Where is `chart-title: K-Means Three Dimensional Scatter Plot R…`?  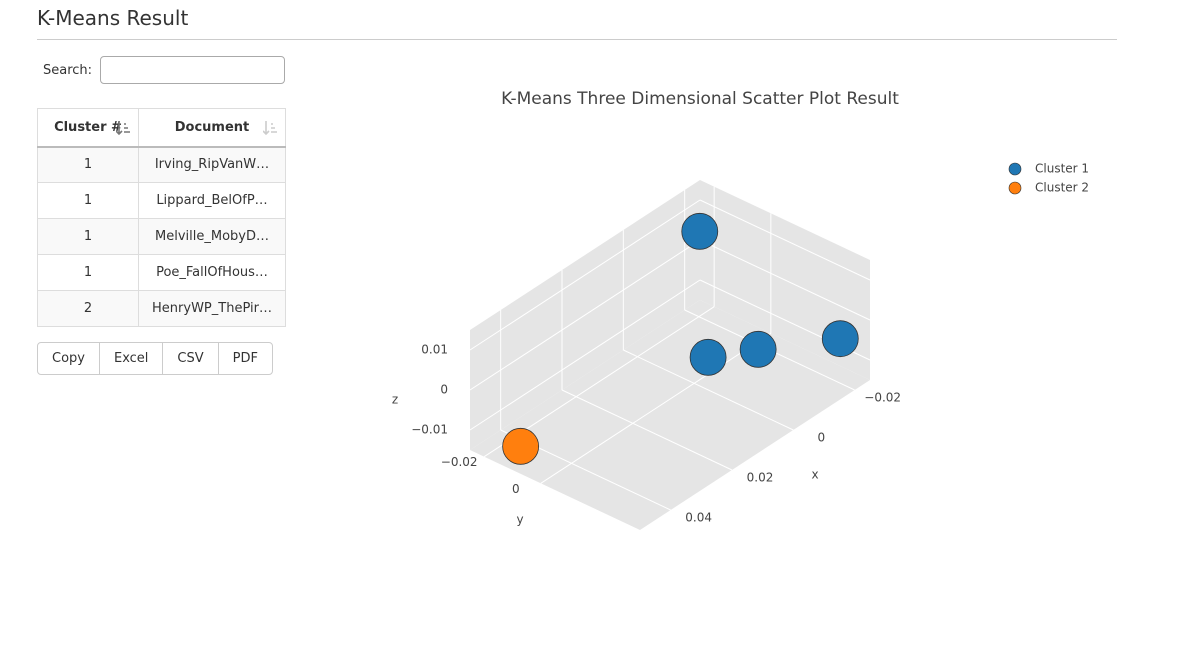 chart-title: K-Means Three Dimensional Scatter Plot R… is located at coordinates (700, 99).